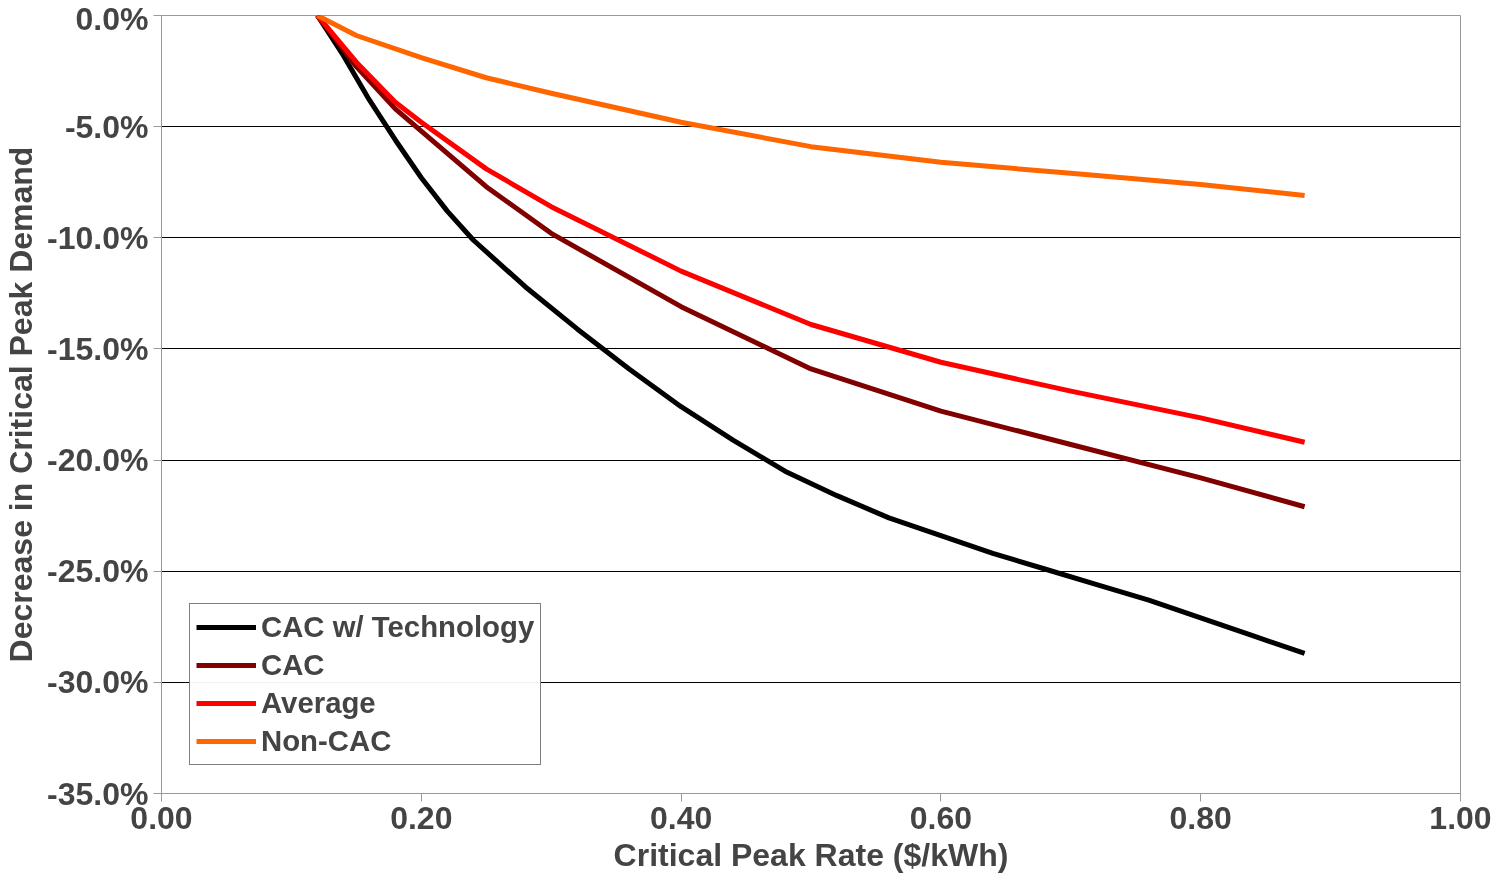  I want to click on y-tick-label: -15.0%, so click(98, 348).